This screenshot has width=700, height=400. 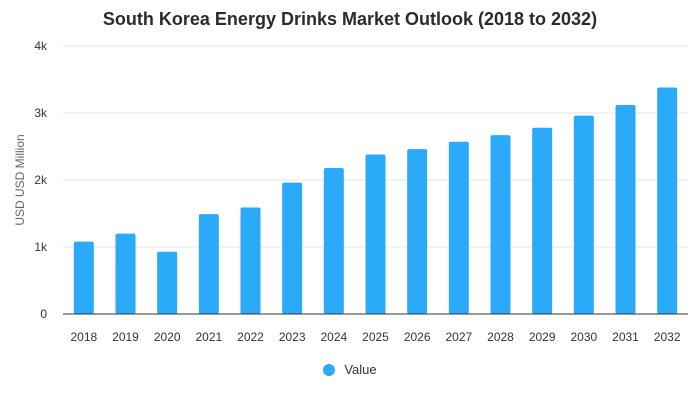 What do you see at coordinates (292, 337) in the screenshot?
I see `x-tick-label: 2023` at bounding box center [292, 337].